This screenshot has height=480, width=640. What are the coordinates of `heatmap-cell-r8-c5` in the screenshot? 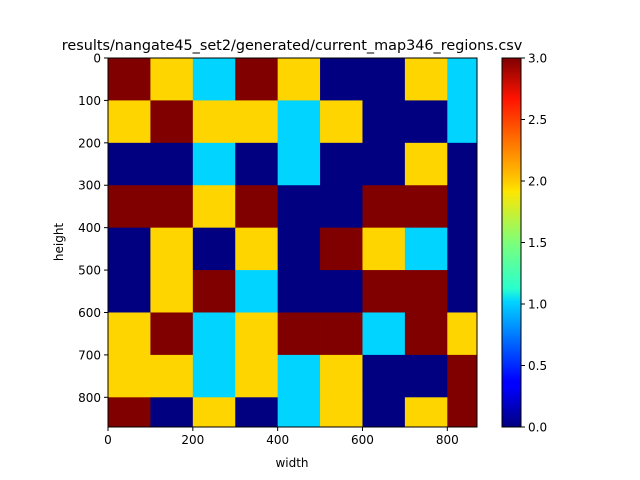 It's located at (341, 412).